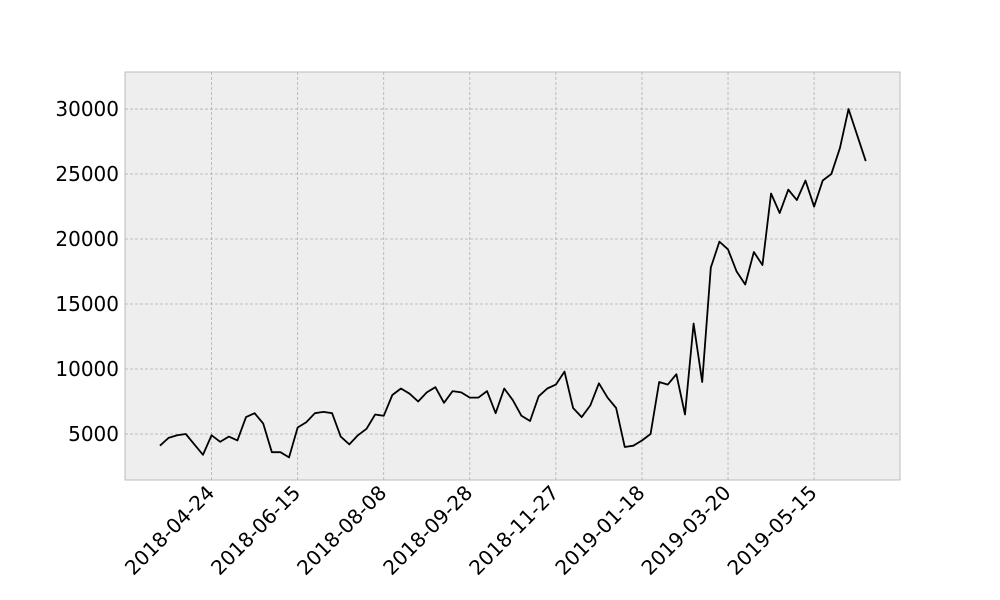  What do you see at coordinates (685, 530) in the screenshot?
I see `x-tick-label: 2019-03-20` at bounding box center [685, 530].